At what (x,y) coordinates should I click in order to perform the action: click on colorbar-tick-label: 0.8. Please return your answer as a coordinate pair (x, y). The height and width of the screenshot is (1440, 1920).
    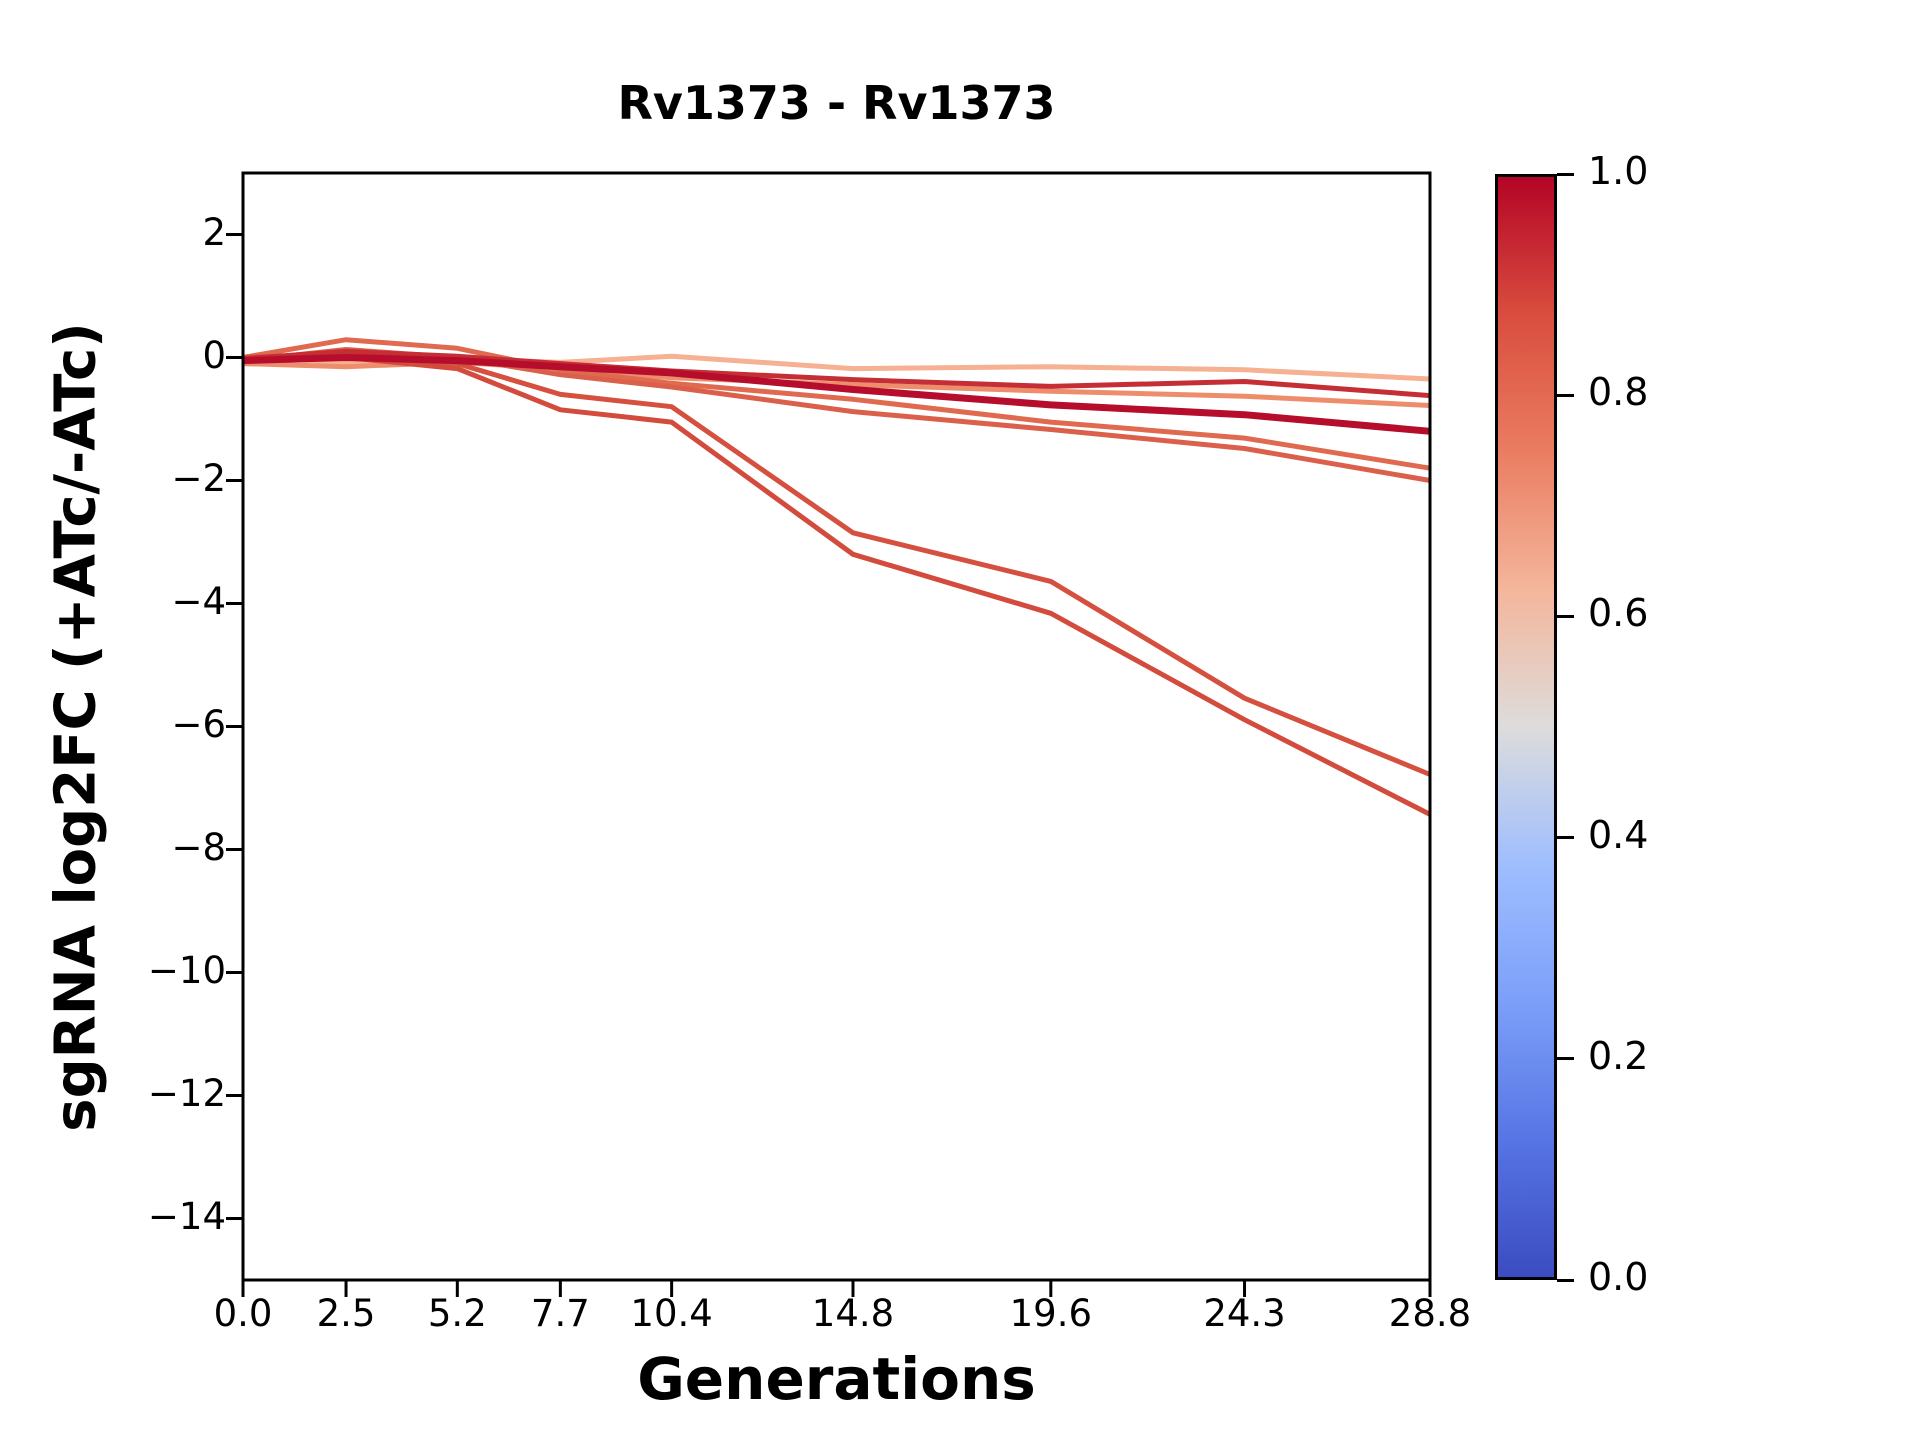
    Looking at the image, I should click on (1618, 392).